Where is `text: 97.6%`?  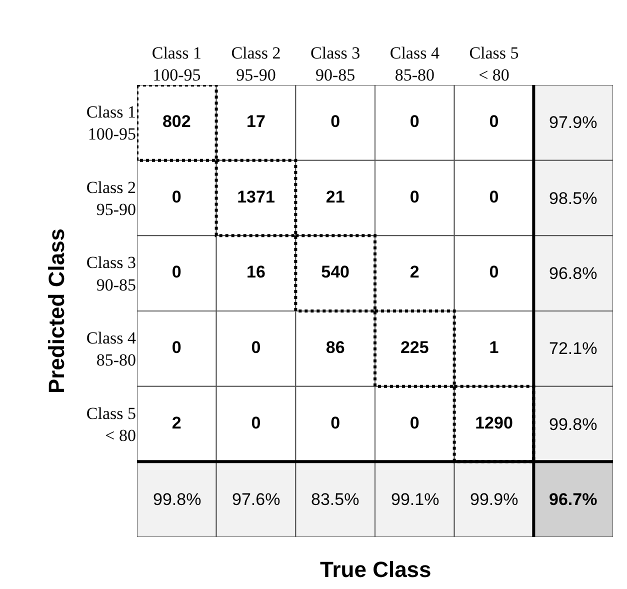
text: 97.6% is located at coordinates (256, 499).